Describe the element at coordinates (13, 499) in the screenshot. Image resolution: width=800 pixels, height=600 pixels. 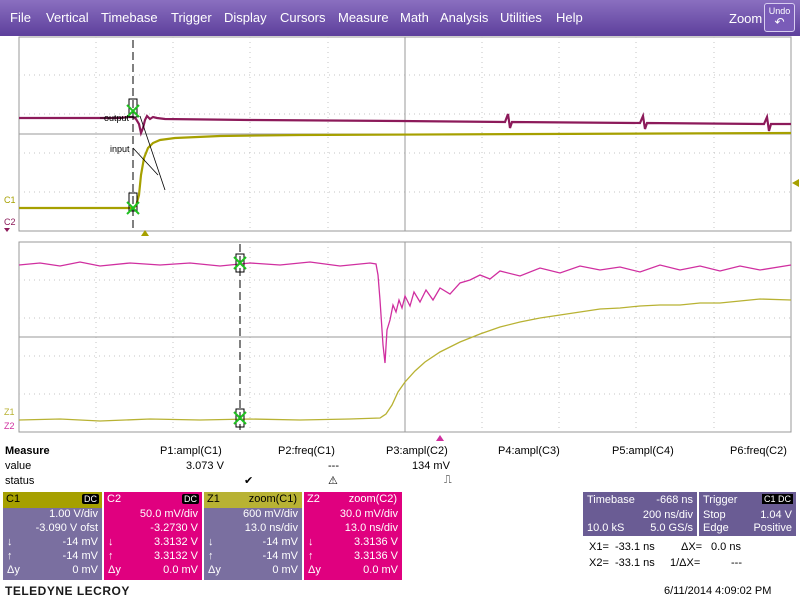
I see `c1-name: C1` at that location.